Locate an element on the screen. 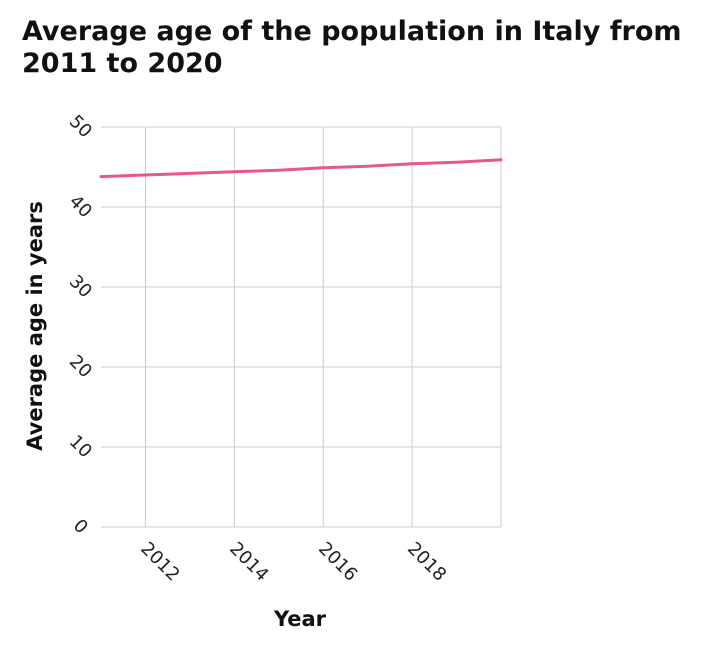 The image size is (726, 652). y-tick-label: 0 is located at coordinates (80, 526).